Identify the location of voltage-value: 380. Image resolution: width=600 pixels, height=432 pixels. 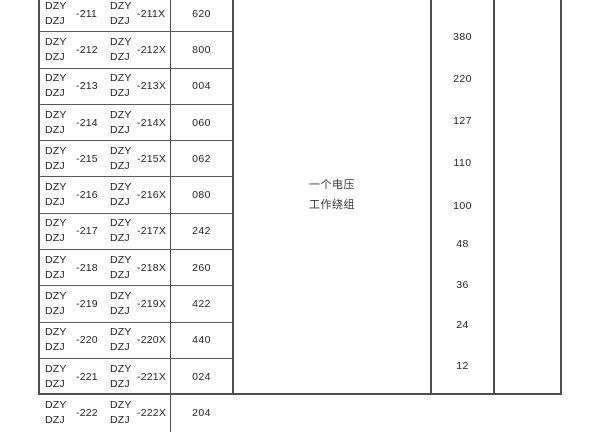
(462, 37).